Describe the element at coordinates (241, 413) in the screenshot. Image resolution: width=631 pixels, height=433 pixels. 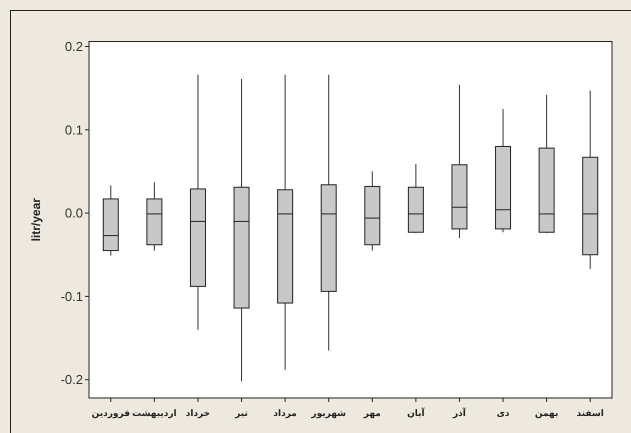
I see `x-tick-label: تیر` at that location.